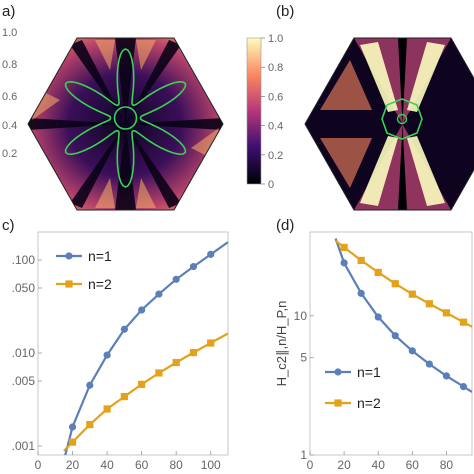 The height and width of the screenshot is (474, 474). I want to click on colorbar-tick-label: 0.4, so click(275, 127).